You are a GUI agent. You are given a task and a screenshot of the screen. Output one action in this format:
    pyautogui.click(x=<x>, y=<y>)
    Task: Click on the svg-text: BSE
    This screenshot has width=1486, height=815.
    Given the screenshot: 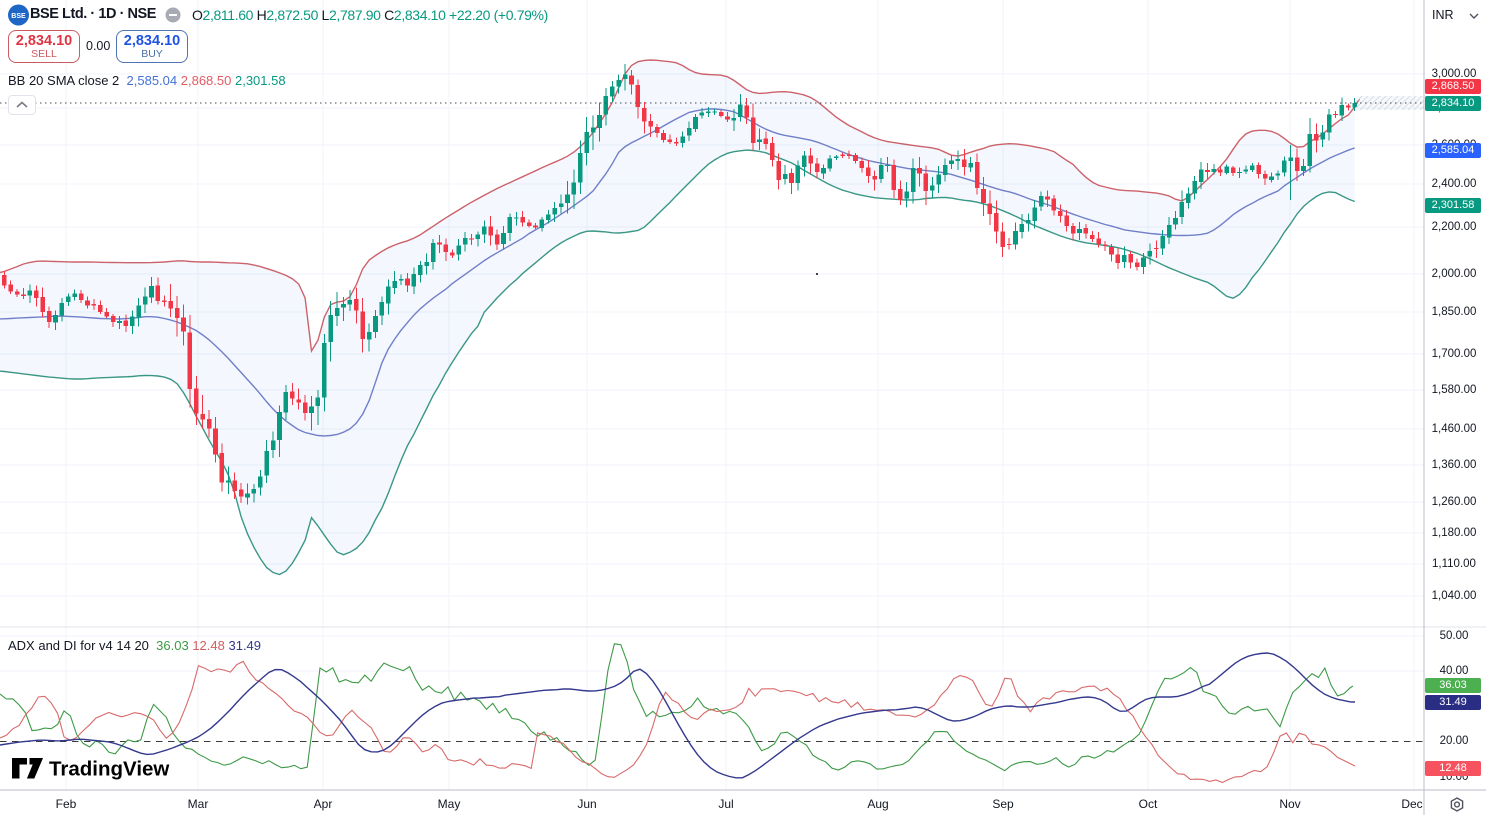 What is the action you would take?
    pyautogui.click(x=18, y=16)
    